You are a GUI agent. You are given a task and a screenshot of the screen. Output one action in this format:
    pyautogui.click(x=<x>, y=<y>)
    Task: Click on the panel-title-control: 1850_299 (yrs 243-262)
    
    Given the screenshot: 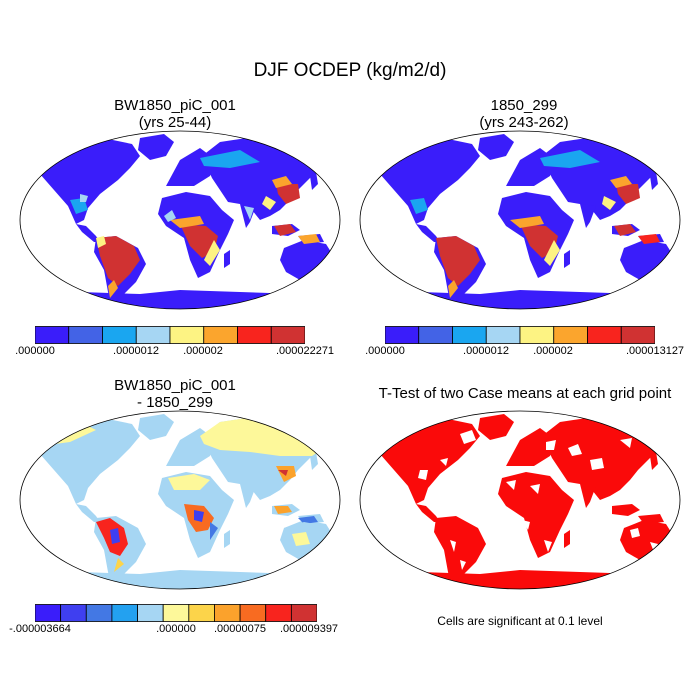 What is the action you would take?
    pyautogui.click(x=524, y=114)
    